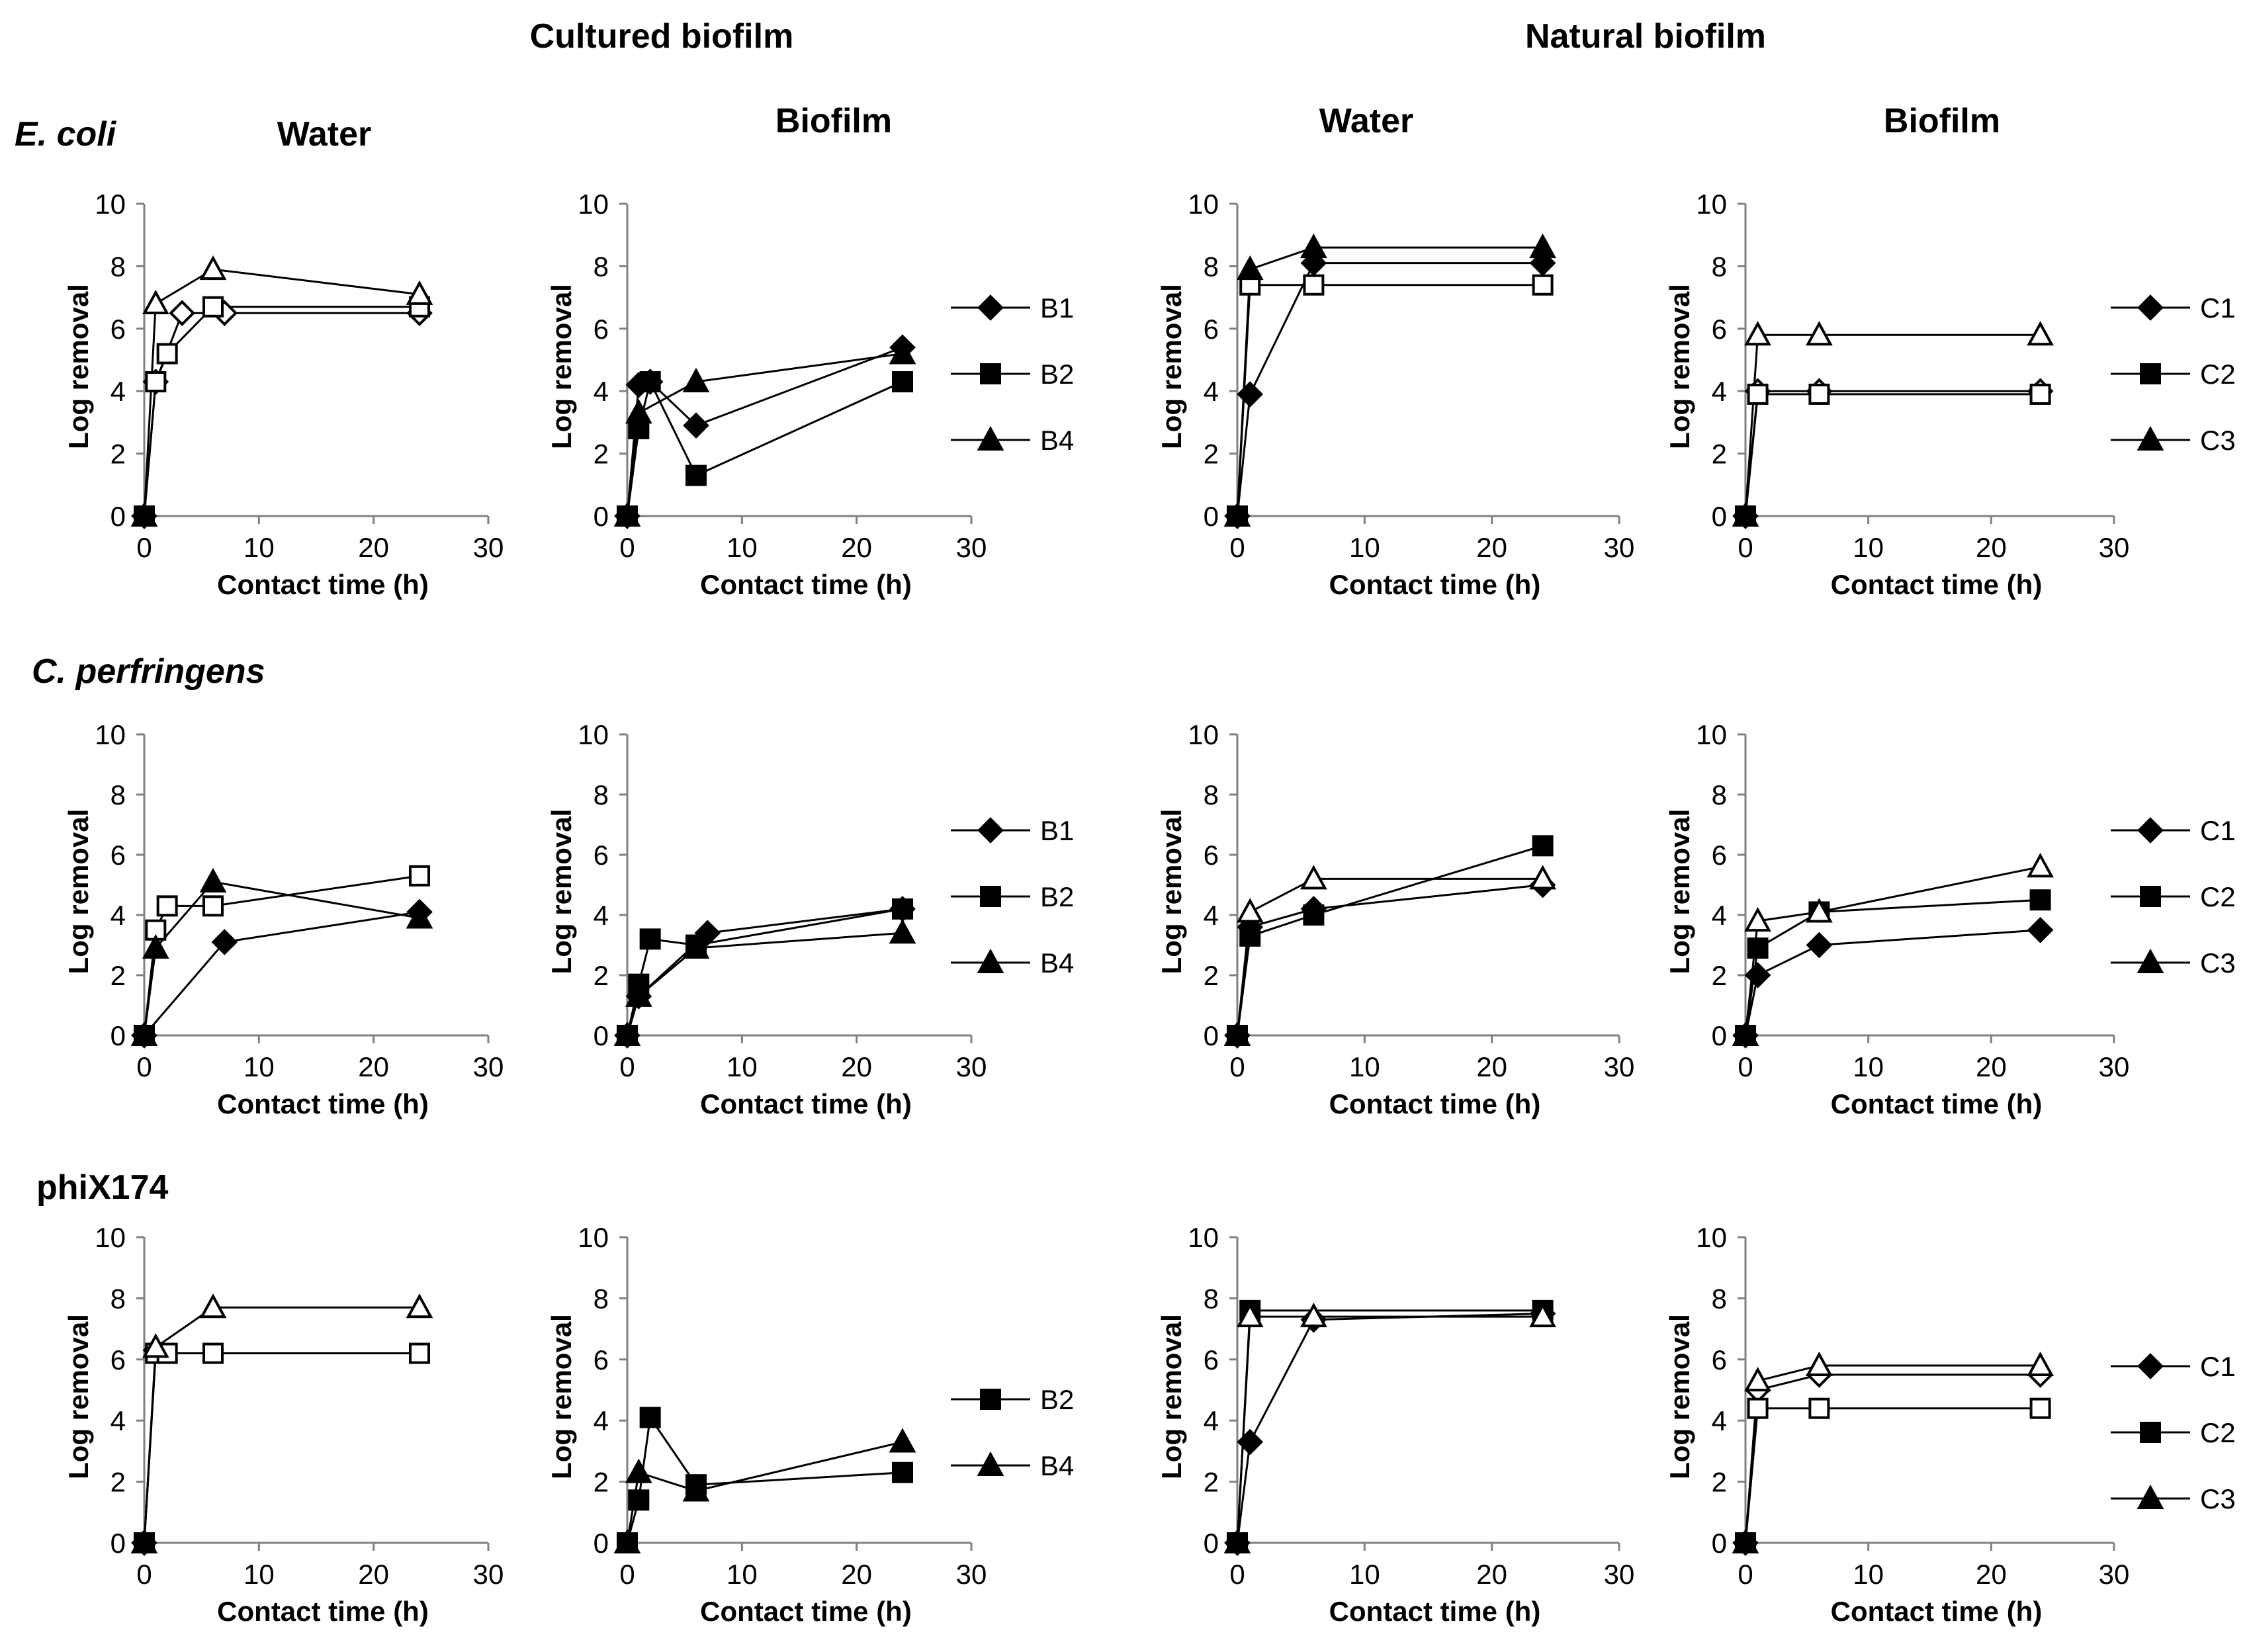  I want to click on group-header-cultured: Cultured biofilm, so click(662, 36).